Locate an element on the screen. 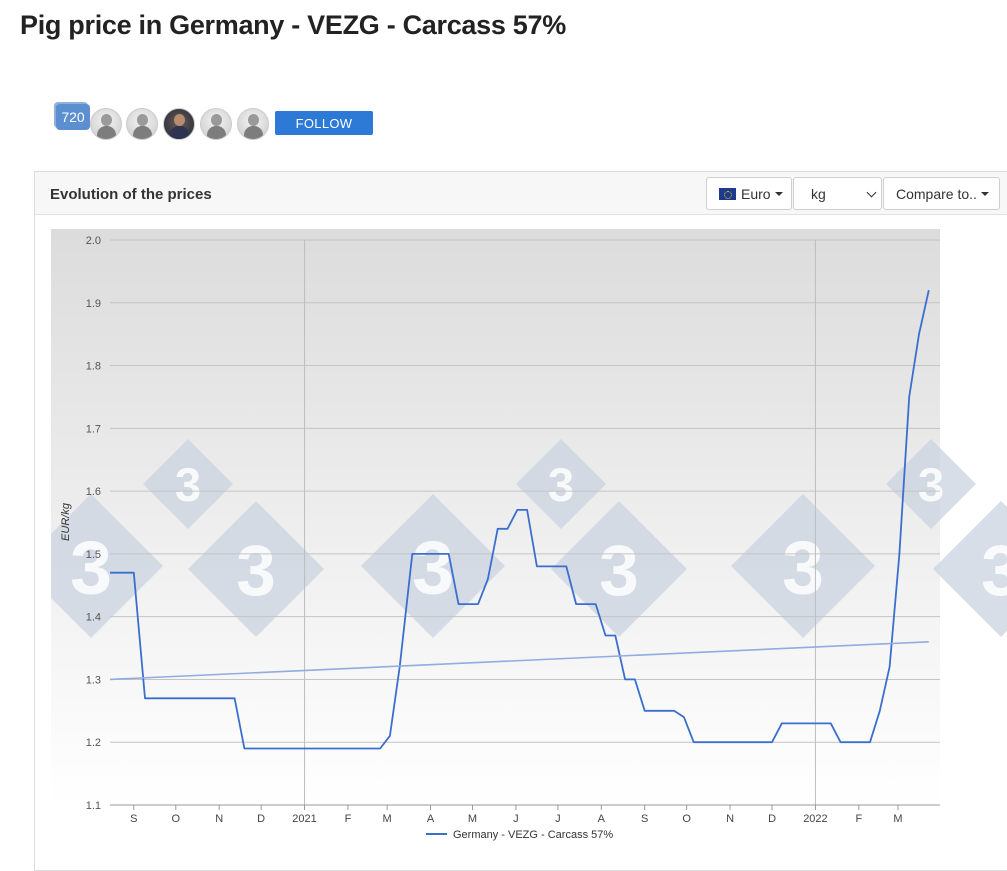 This screenshot has width=1007, height=871. y-tick-label: 1.3 is located at coordinates (93, 680).